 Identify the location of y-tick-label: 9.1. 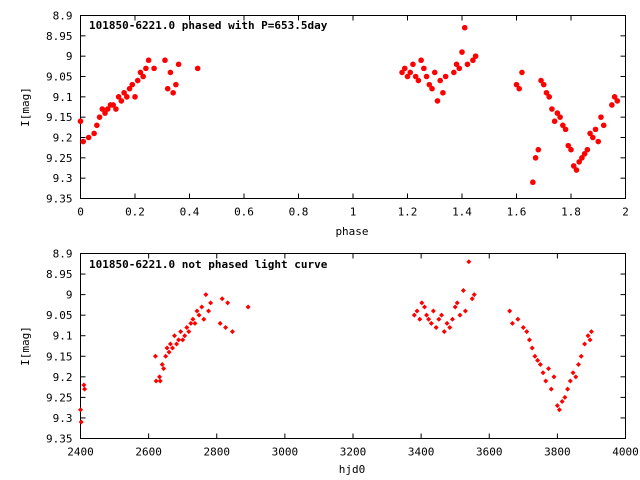
(63, 336).